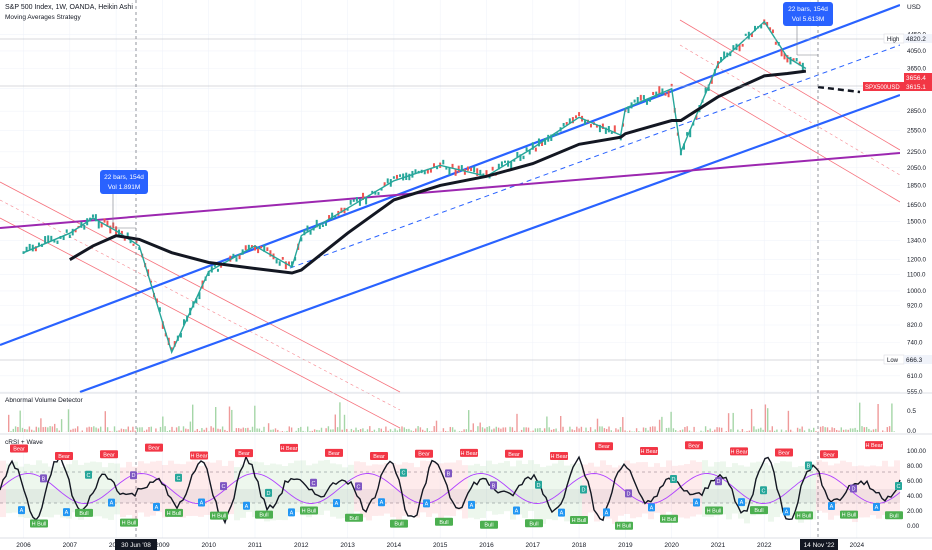 Image resolution: width=932 pixels, height=550 pixels. What do you see at coordinates (264, 514) in the screenshot?
I see `signal-tag: Bull` at bounding box center [264, 514].